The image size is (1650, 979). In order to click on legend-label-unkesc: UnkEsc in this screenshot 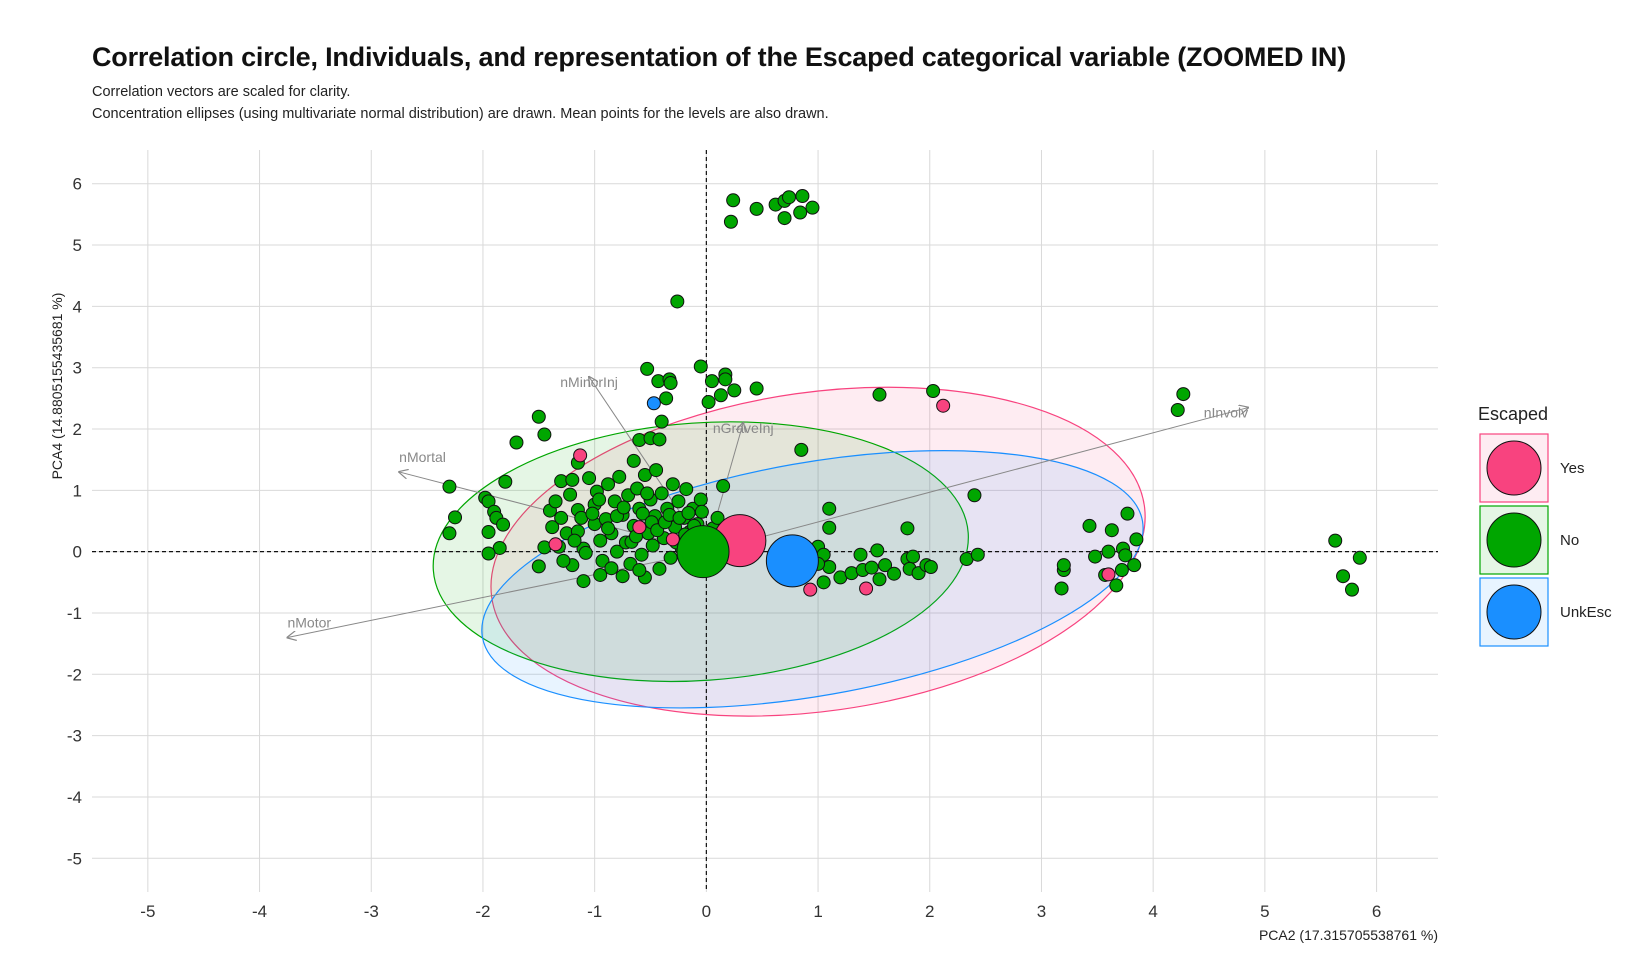, I will do `click(1586, 612)`.